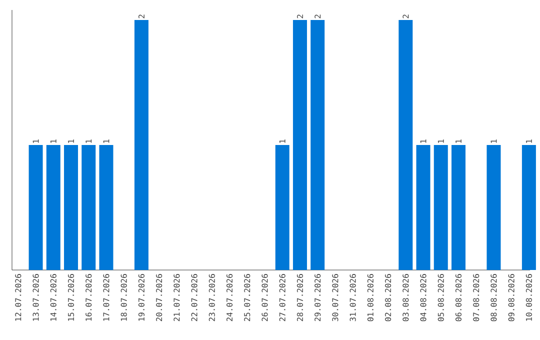 Image resolution: width=540 pixels, height=340 pixels. What do you see at coordinates (441, 298) in the screenshot?
I see `x-tick-label: 05.08.2026` at bounding box center [441, 298].